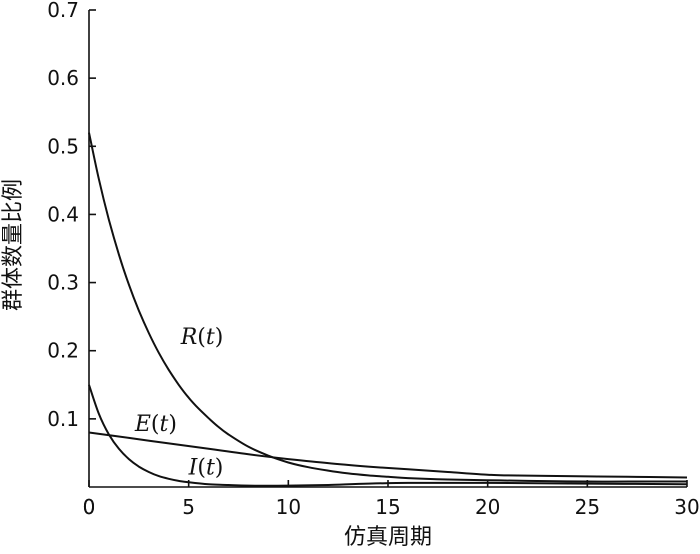 This screenshot has width=700, height=554. Describe the element at coordinates (193, 468) in the screenshot. I see `series-label-part: I` at that location.